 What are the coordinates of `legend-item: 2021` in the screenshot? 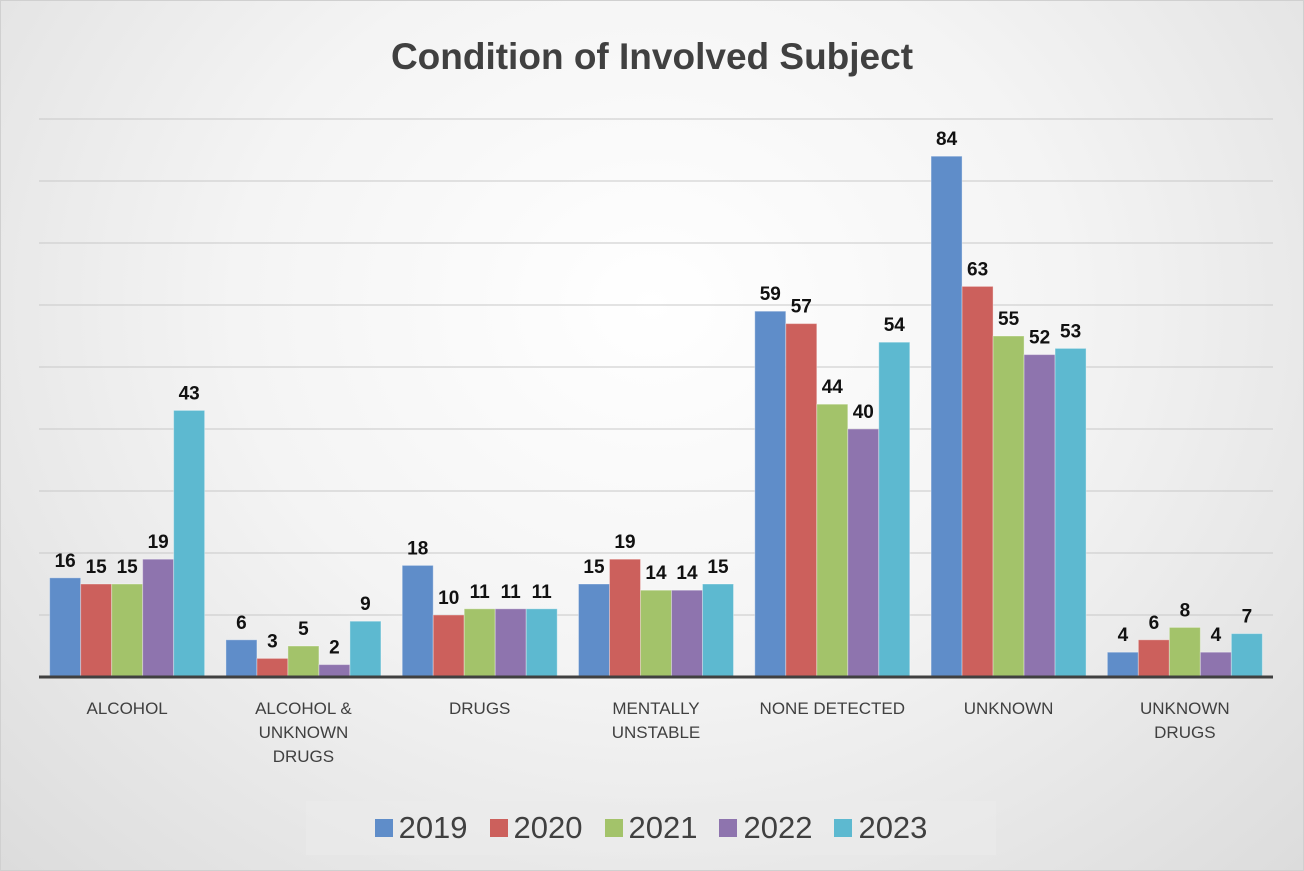 It's located at (651, 828).